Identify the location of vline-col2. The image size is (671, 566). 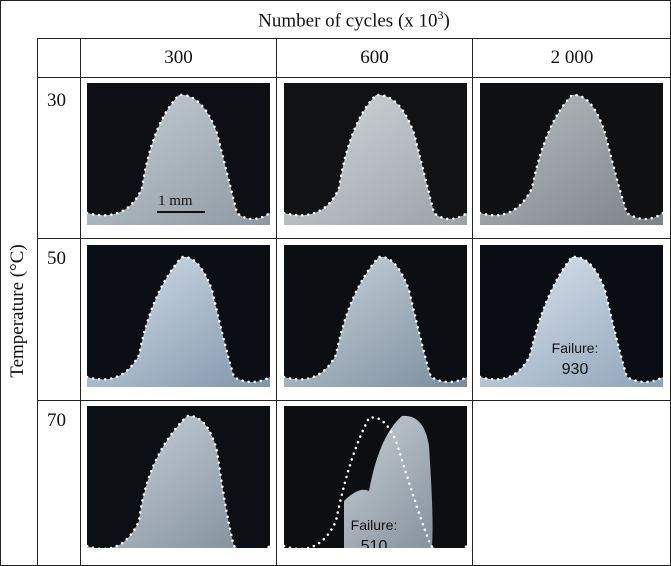
(472, 302).